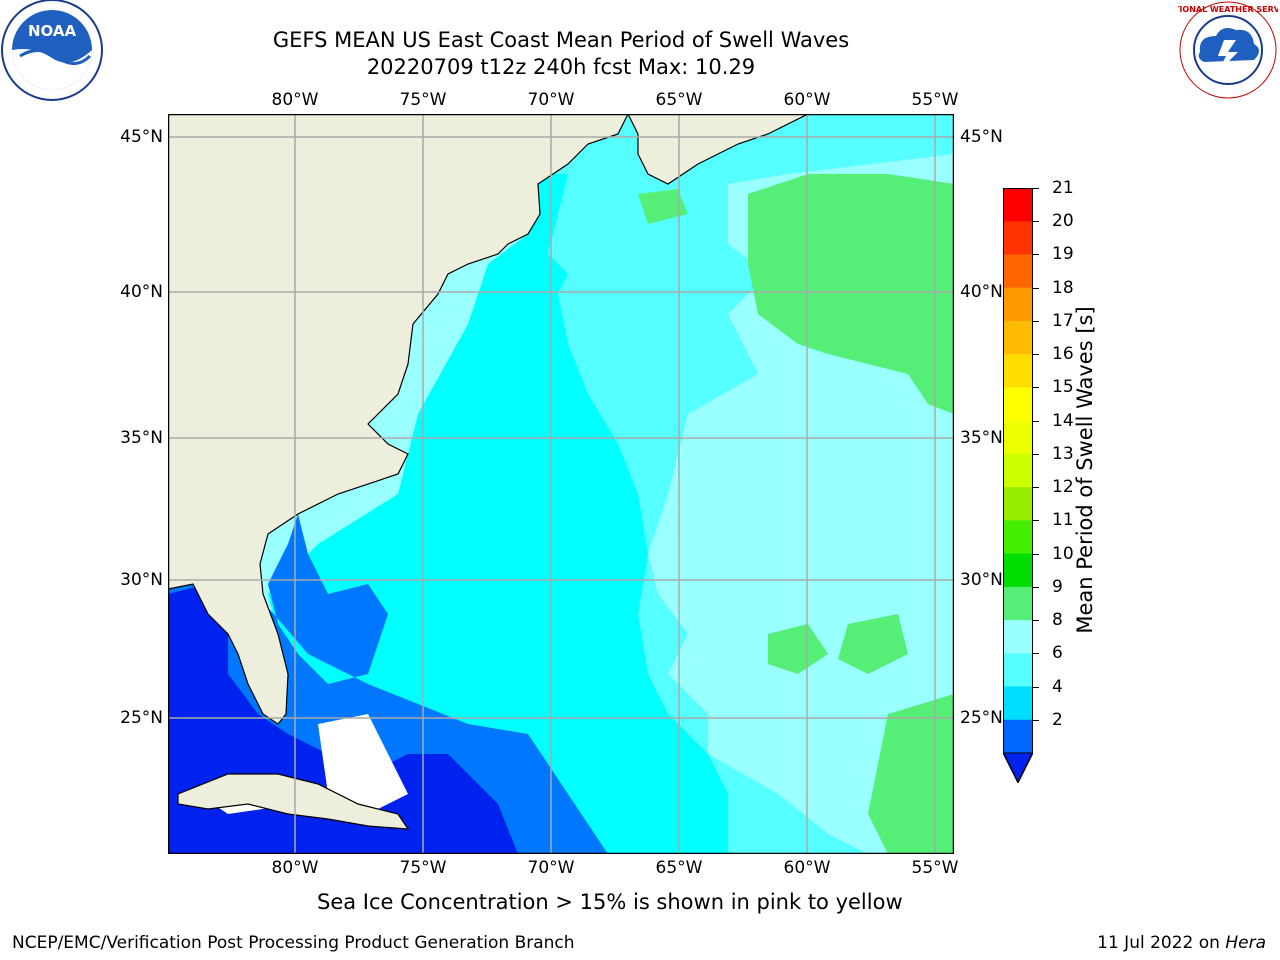  Describe the element at coordinates (551, 868) in the screenshot. I see `lon-label-bottom: 70°W` at that location.